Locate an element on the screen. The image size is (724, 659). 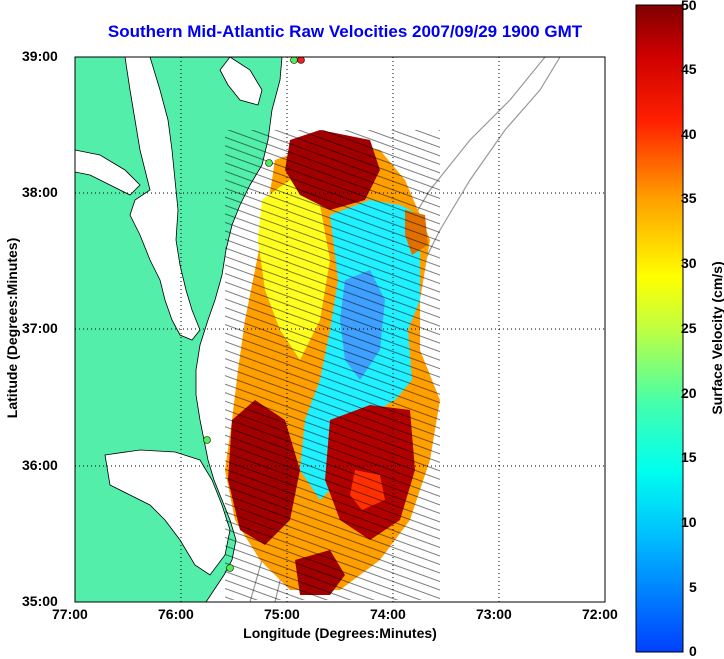
colorbar-tick-label: 15 is located at coordinates (689, 457).